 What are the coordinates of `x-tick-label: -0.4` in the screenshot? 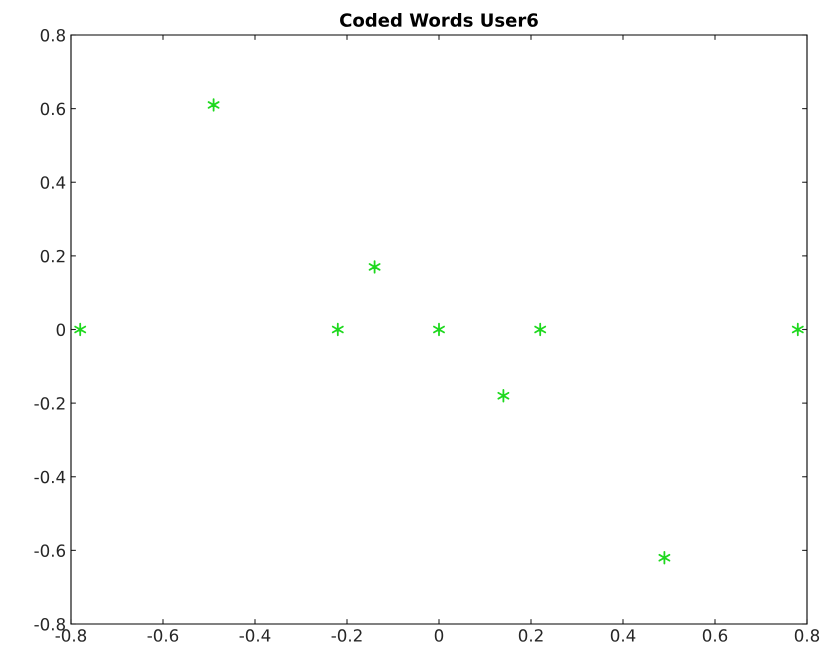 It's located at (255, 635).